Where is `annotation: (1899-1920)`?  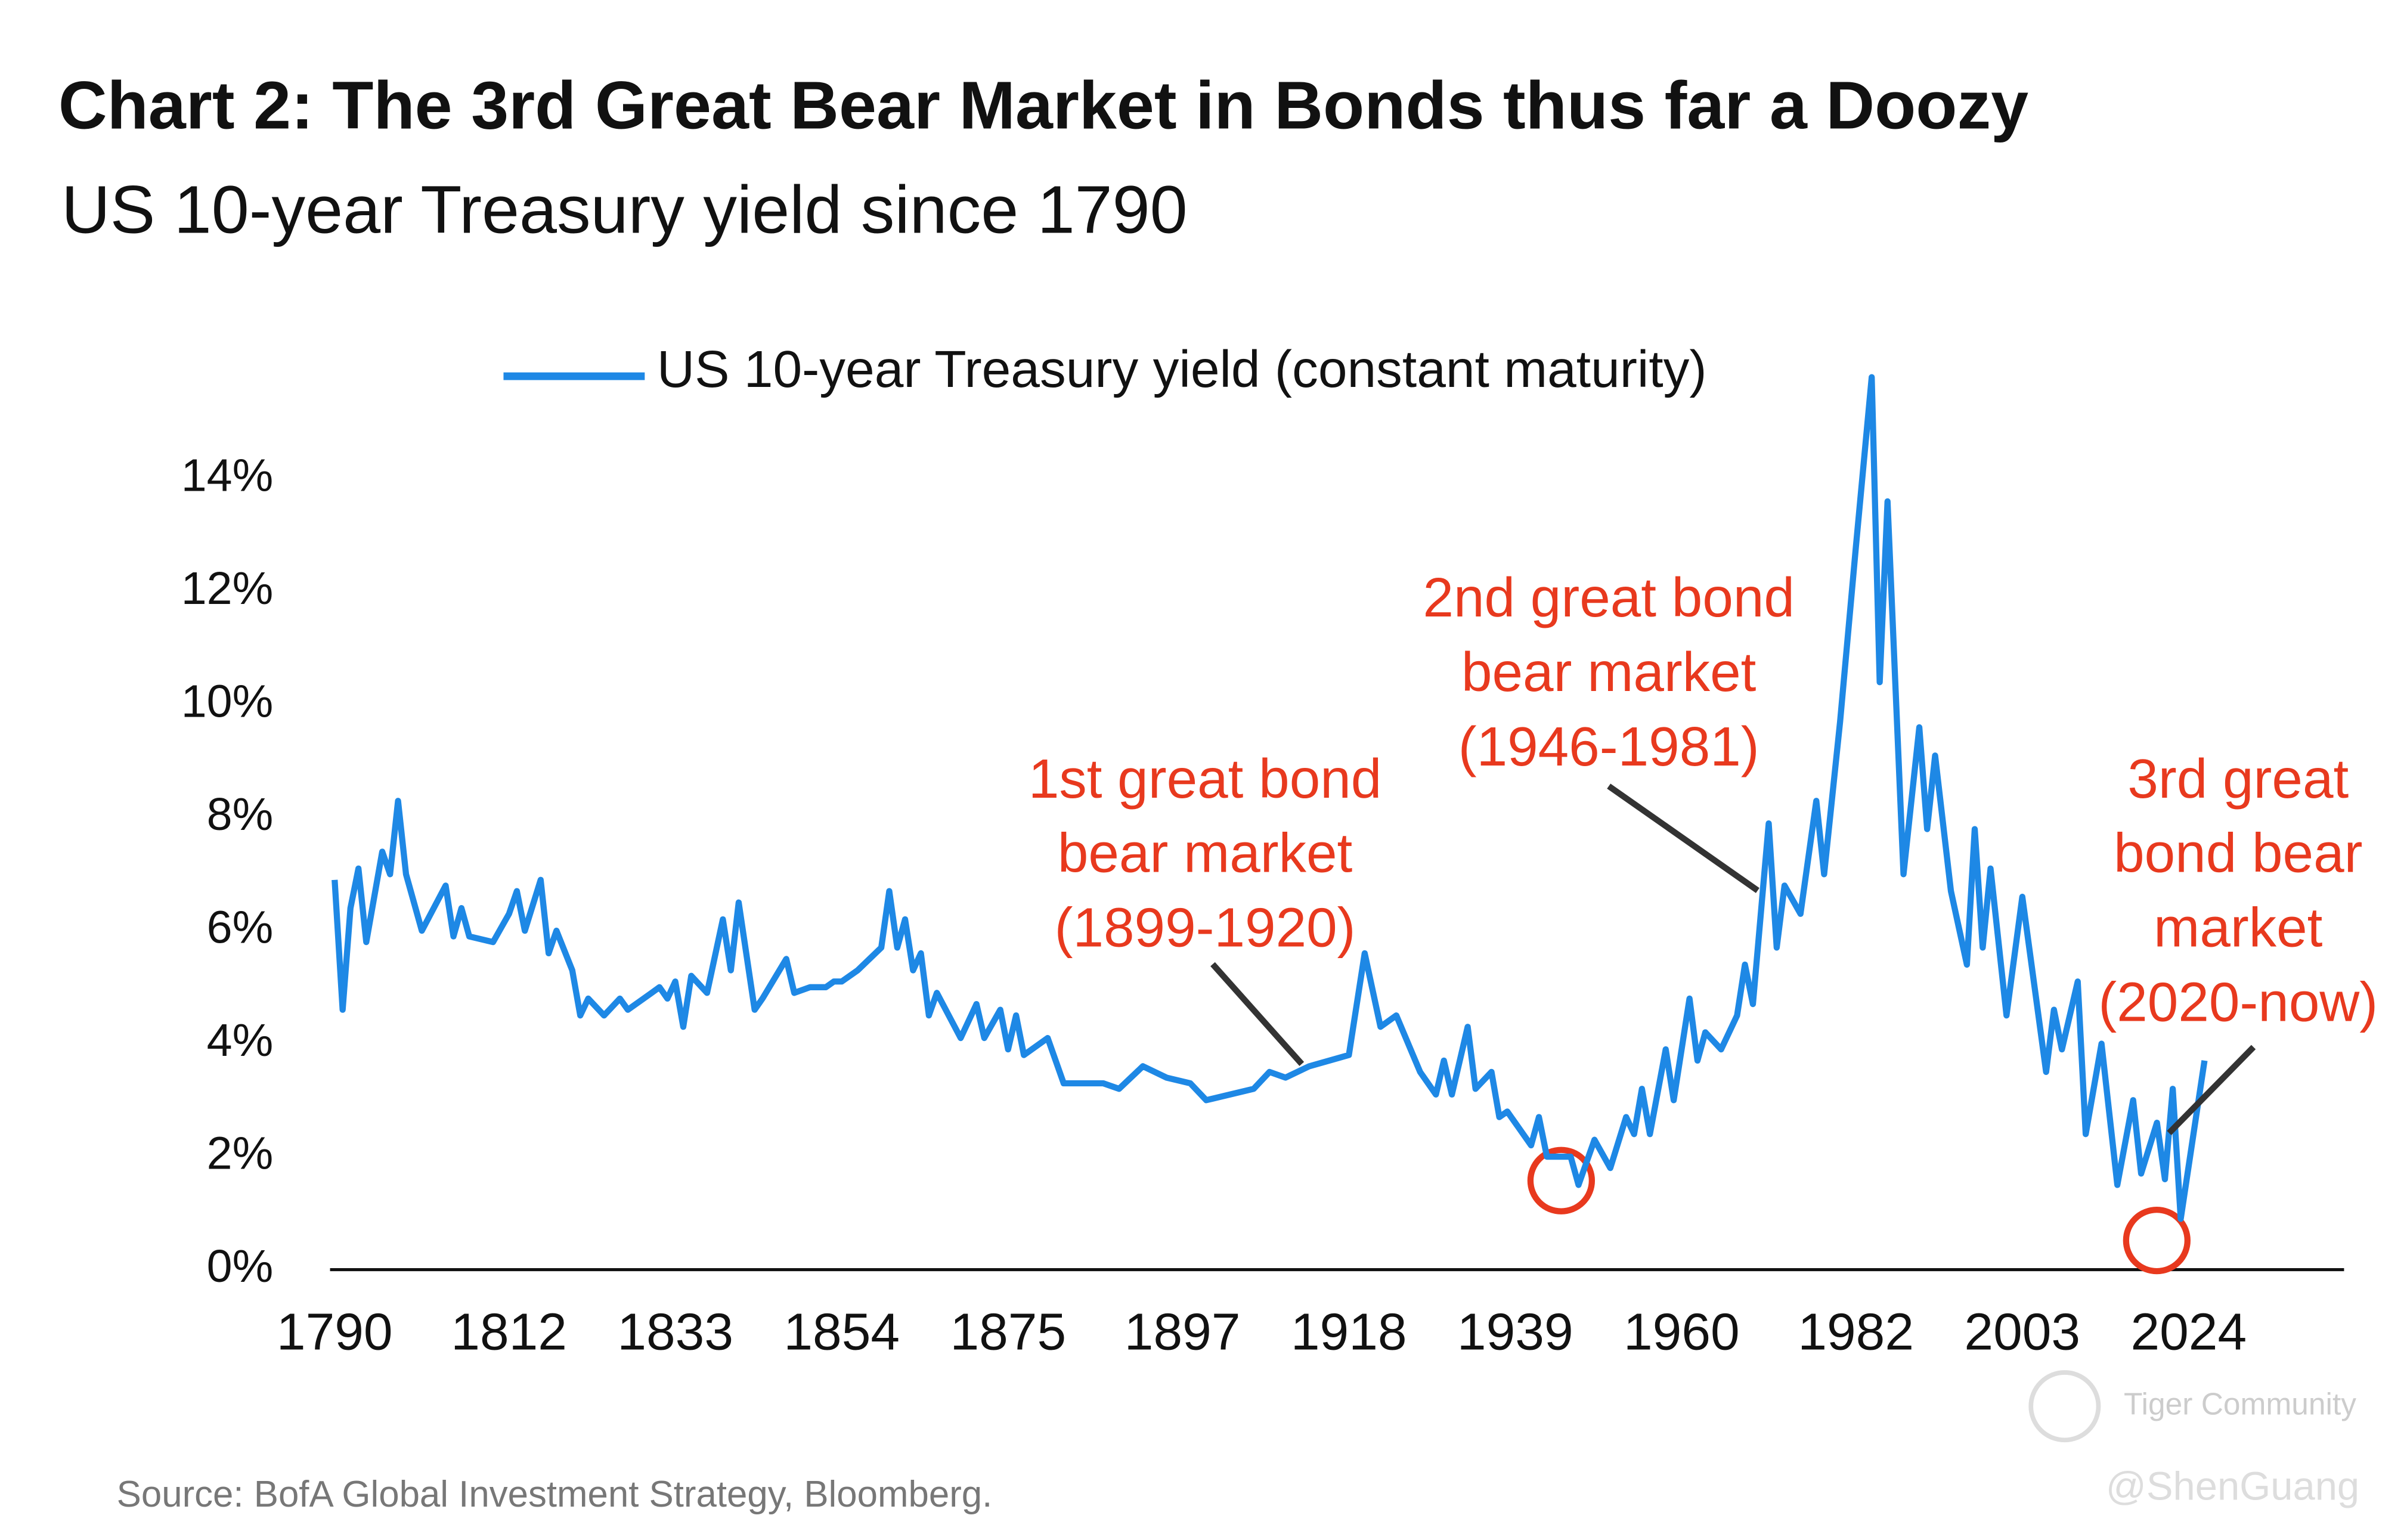
annotation: (1899-1920) is located at coordinates (1205, 928).